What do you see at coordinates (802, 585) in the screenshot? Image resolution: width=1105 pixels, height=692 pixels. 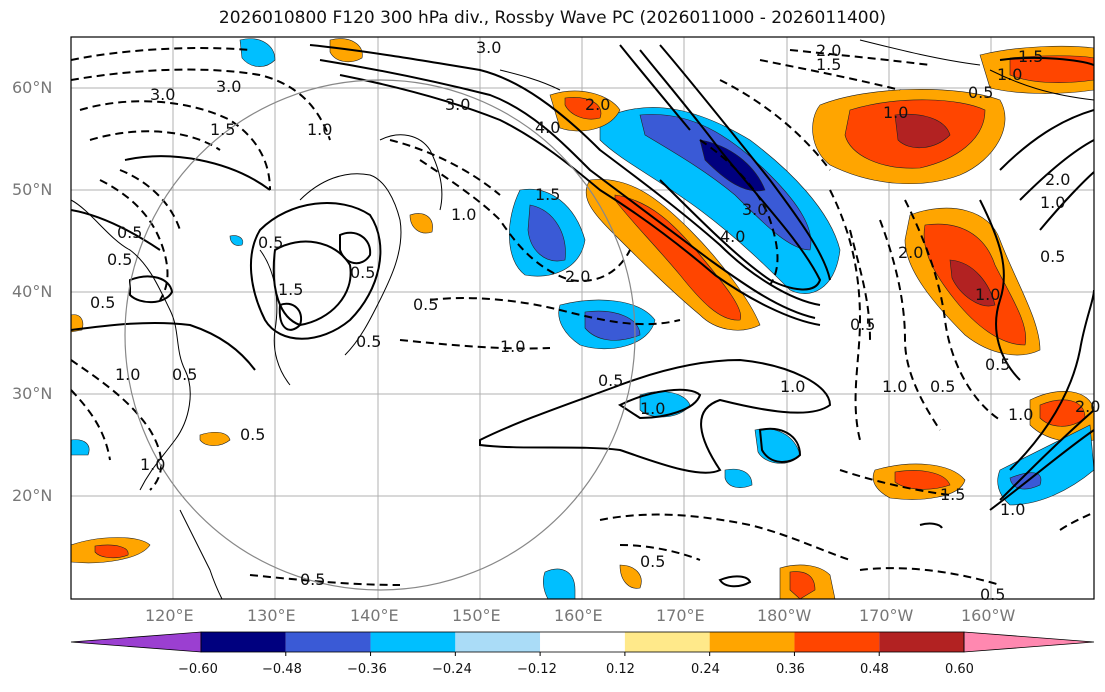 I see `positive-patch-s-core` at bounding box center [802, 585].